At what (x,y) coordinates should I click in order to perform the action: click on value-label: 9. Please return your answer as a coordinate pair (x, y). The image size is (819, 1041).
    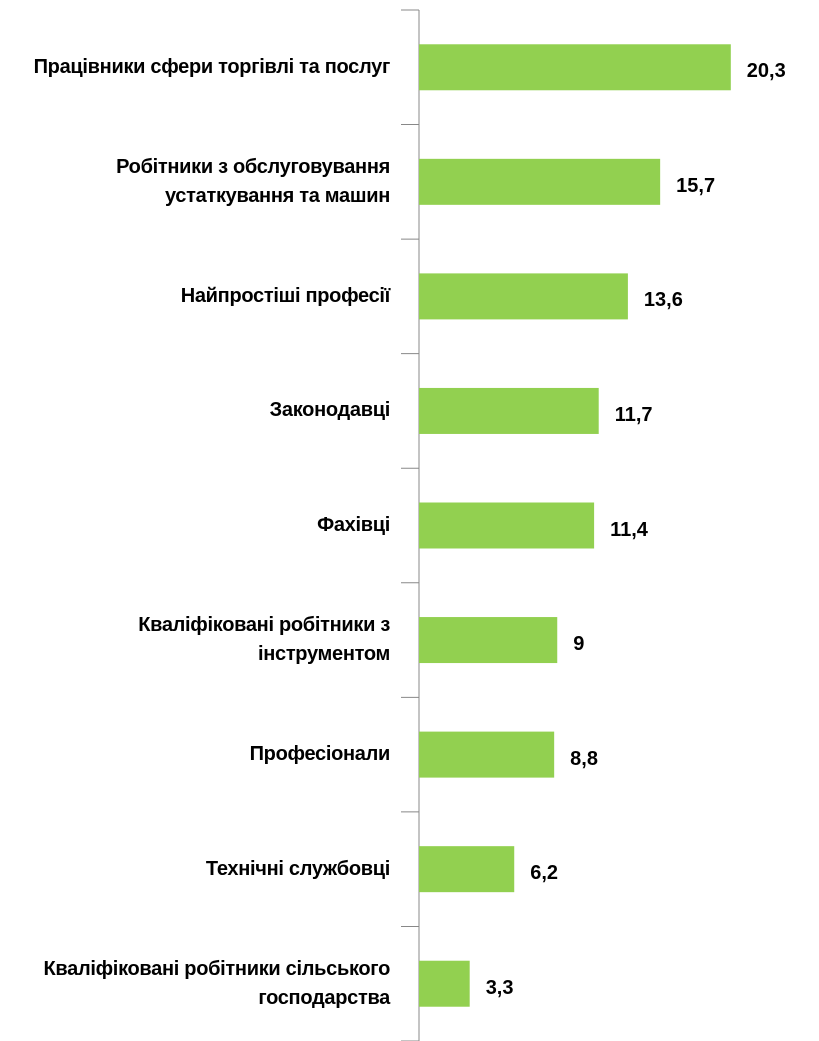
    Looking at the image, I should click on (579, 644).